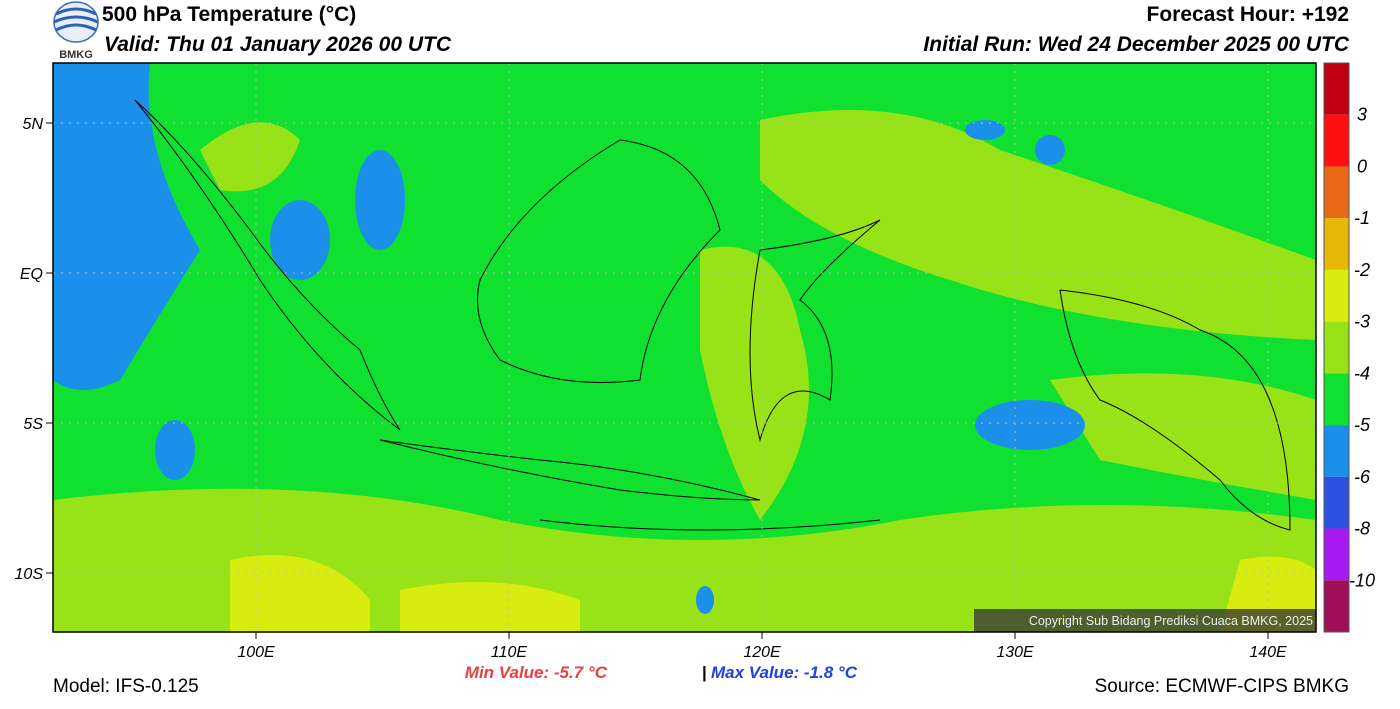 This screenshot has width=1400, height=709. Describe the element at coordinates (1362, 529) in the screenshot. I see `colorbar-label: -8` at that location.